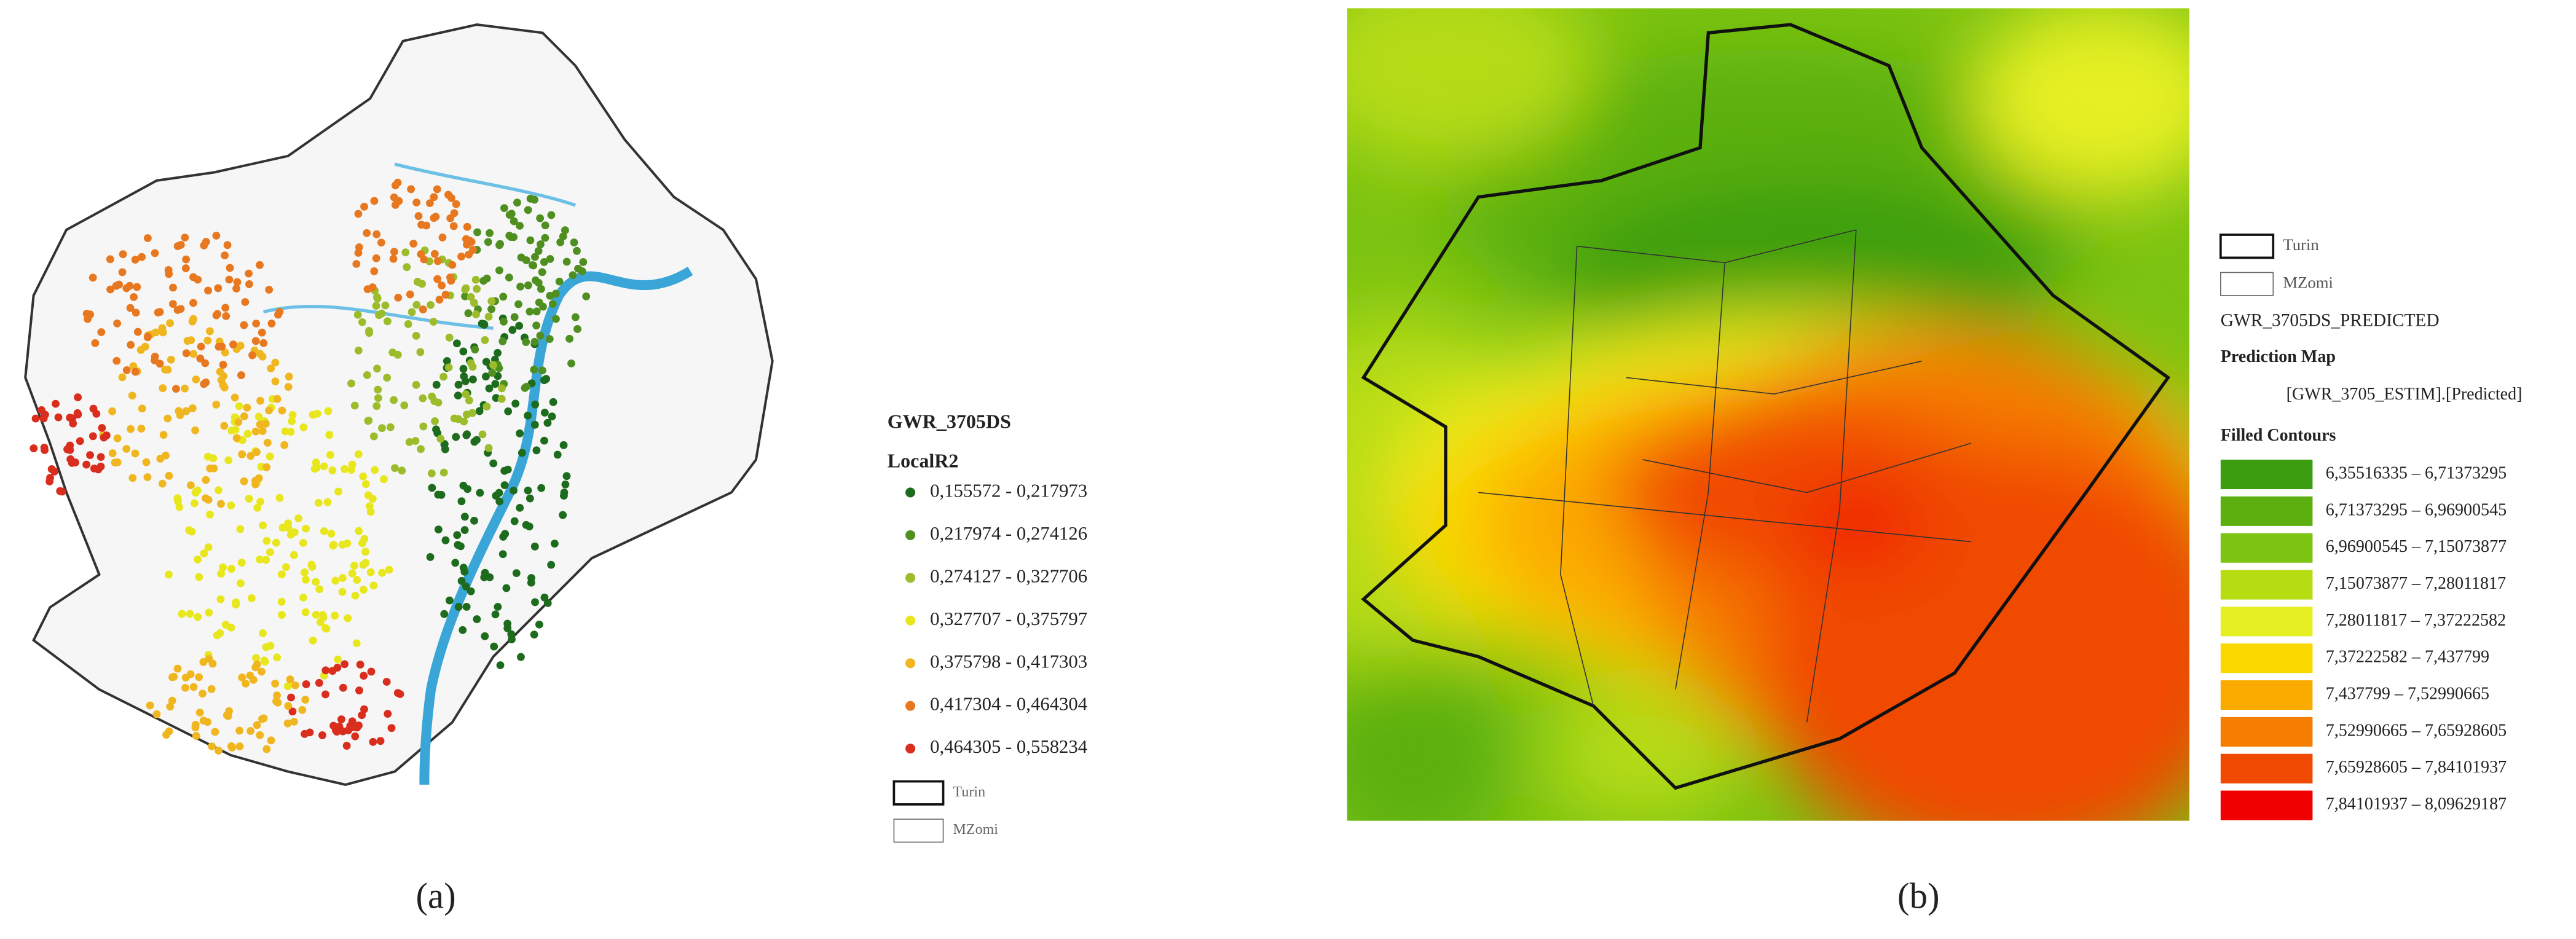  What do you see at coordinates (924, 461) in the screenshot?
I see `legend-field: LocalR2` at bounding box center [924, 461].